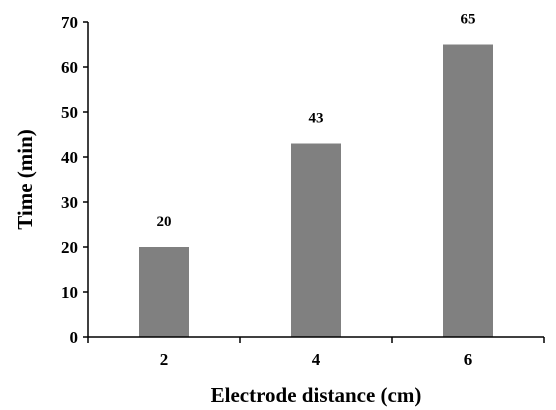 This screenshot has height=410, width=556. Describe the element at coordinates (316, 395) in the screenshot. I see `x-axis-title: Electrode distance (cm)` at that location.